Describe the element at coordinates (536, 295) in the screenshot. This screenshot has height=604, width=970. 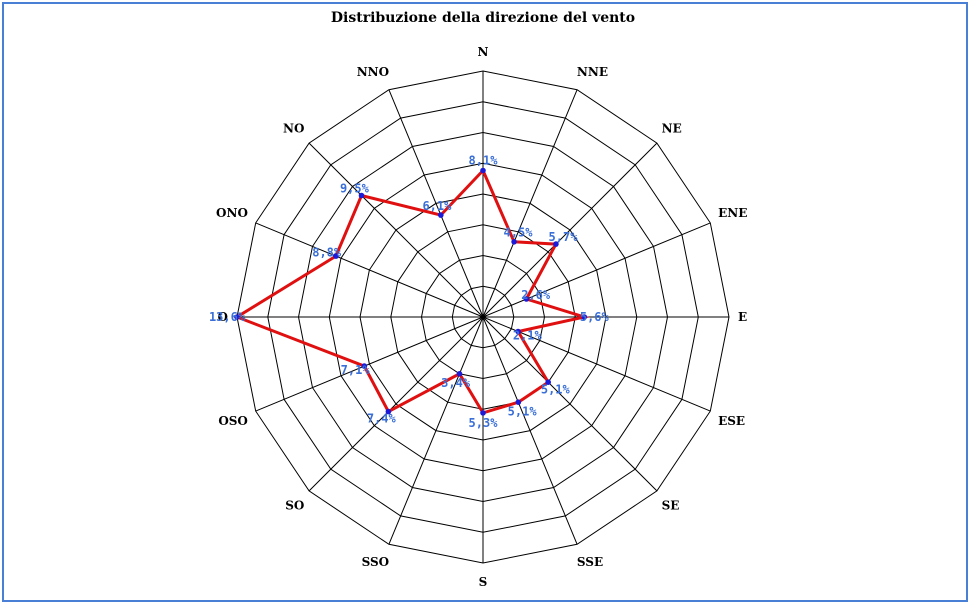
I see `data-label: 2,6%` at that location.